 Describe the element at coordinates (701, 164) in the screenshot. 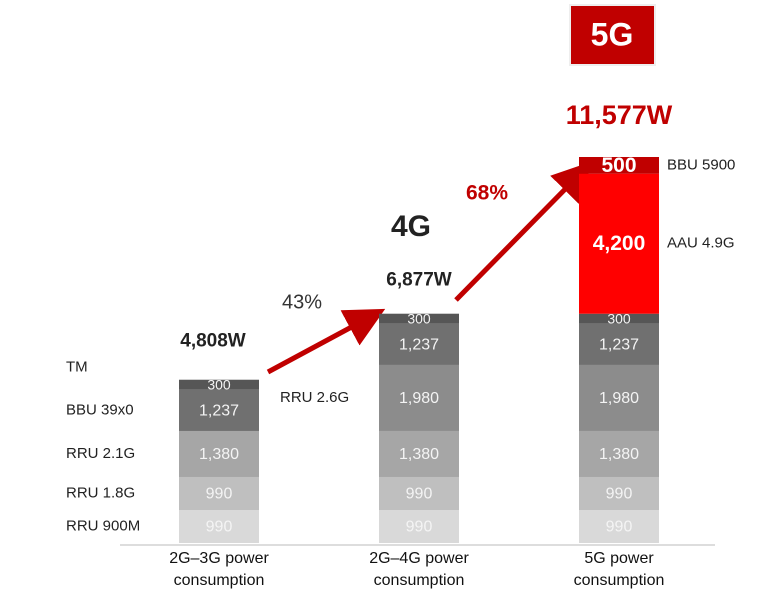

I see `series-label: BBU 5900` at that location.